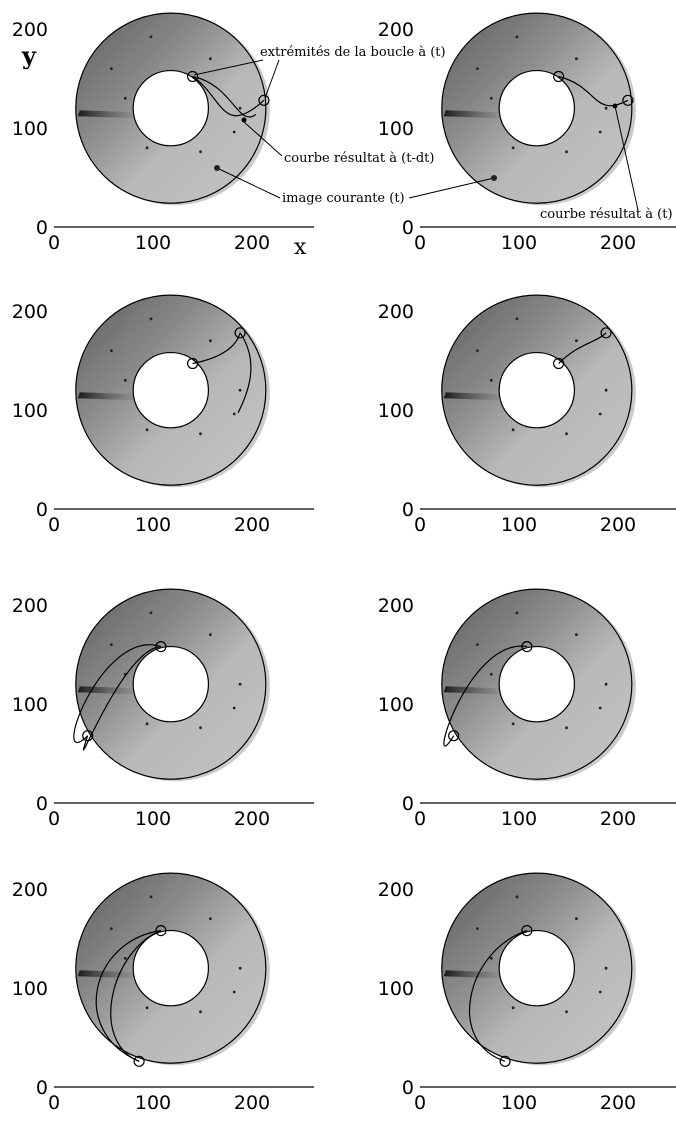 This screenshot has height=1124, width=676. What do you see at coordinates (494, 178) in the screenshot?
I see `marker-dot` at bounding box center [494, 178].